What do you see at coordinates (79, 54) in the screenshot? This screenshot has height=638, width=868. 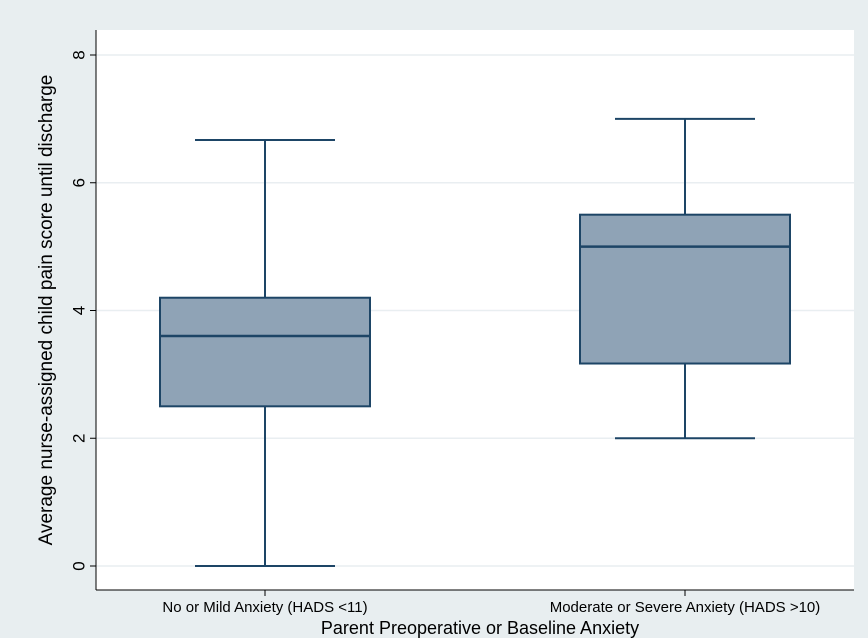 I see `y-tick-label: 8` at bounding box center [79, 54].